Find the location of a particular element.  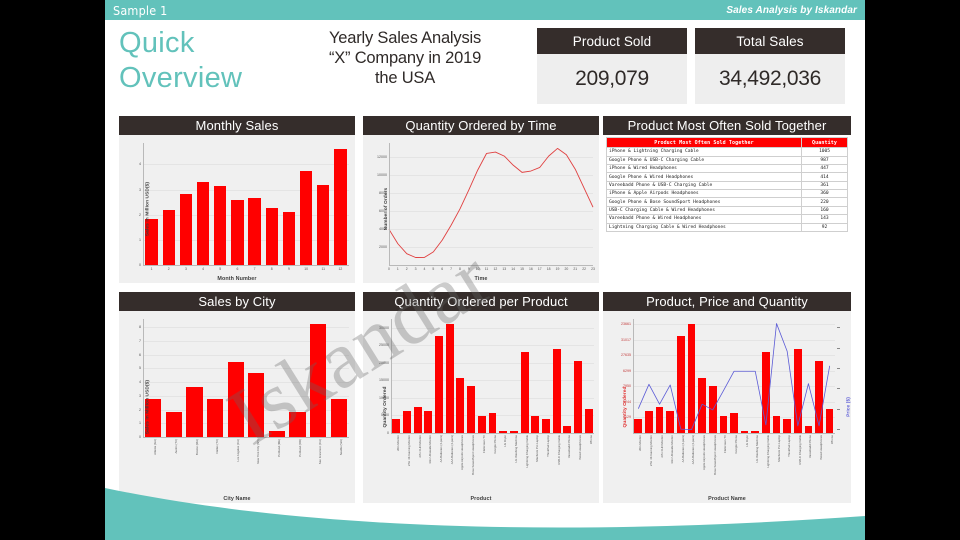

y-axis-tick: 4 is located at coordinates (140, 382).